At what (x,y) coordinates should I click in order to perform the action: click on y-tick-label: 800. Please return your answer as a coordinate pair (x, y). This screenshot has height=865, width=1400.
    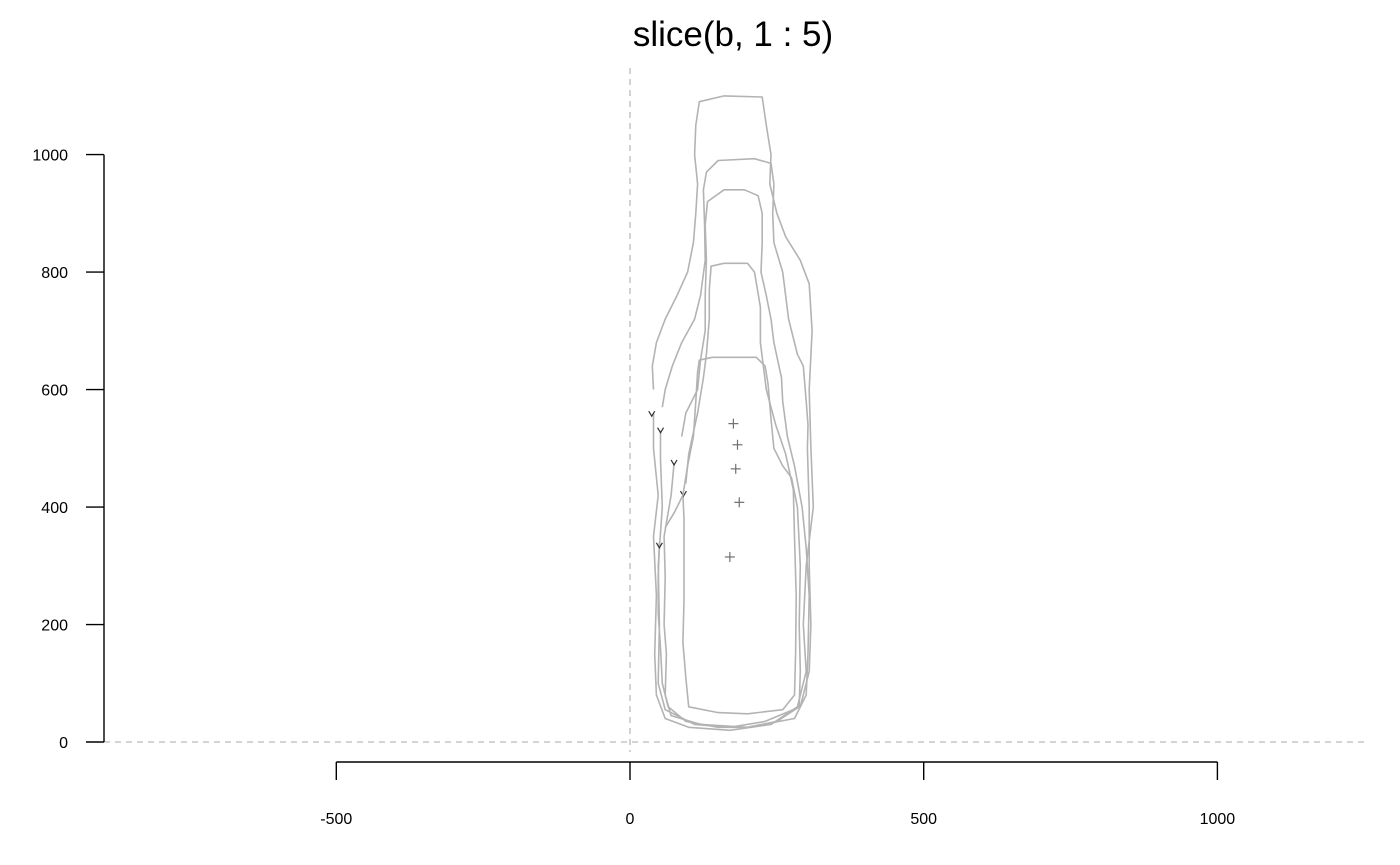
    Looking at the image, I should click on (54, 273).